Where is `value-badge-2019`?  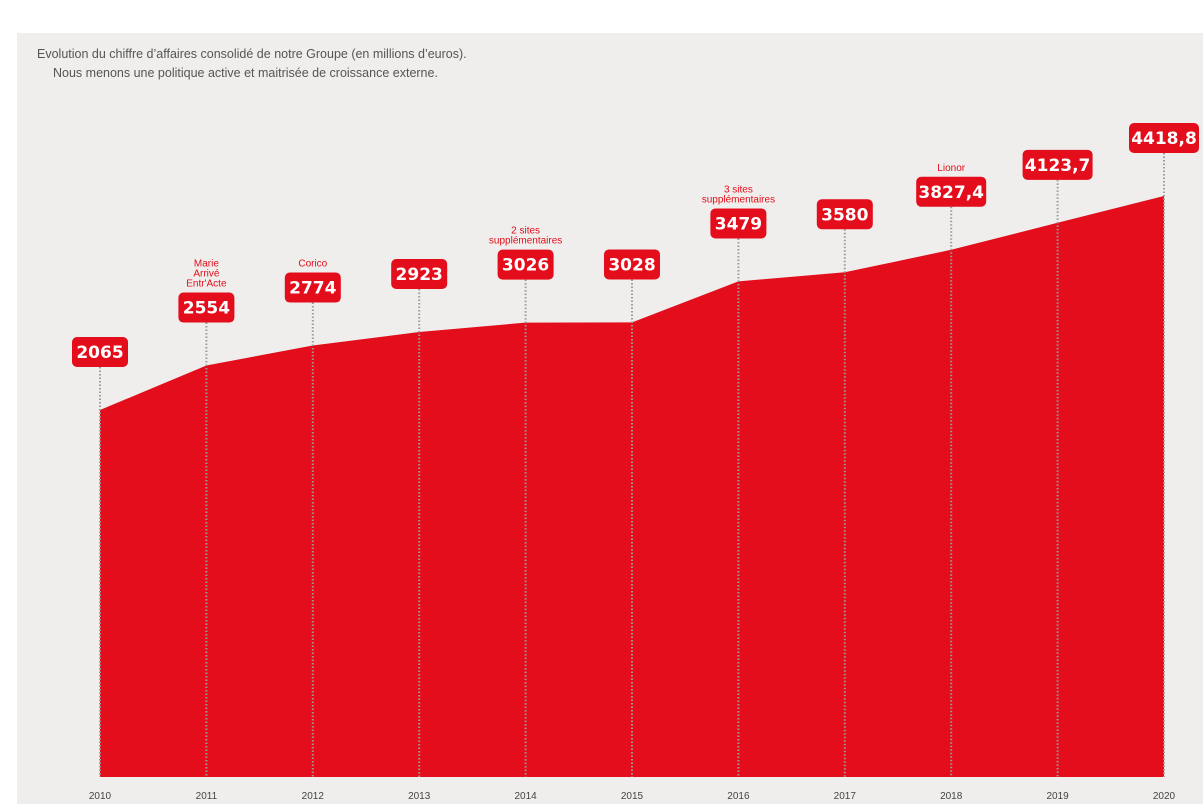 value-badge-2019 is located at coordinates (1057, 164).